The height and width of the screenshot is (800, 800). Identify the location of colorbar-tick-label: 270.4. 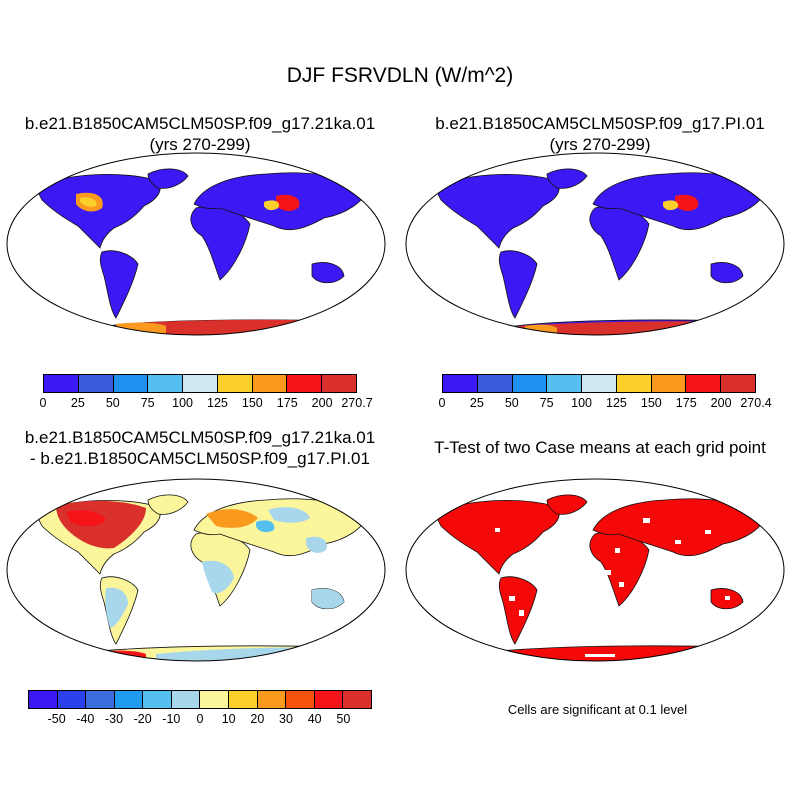
(756, 403).